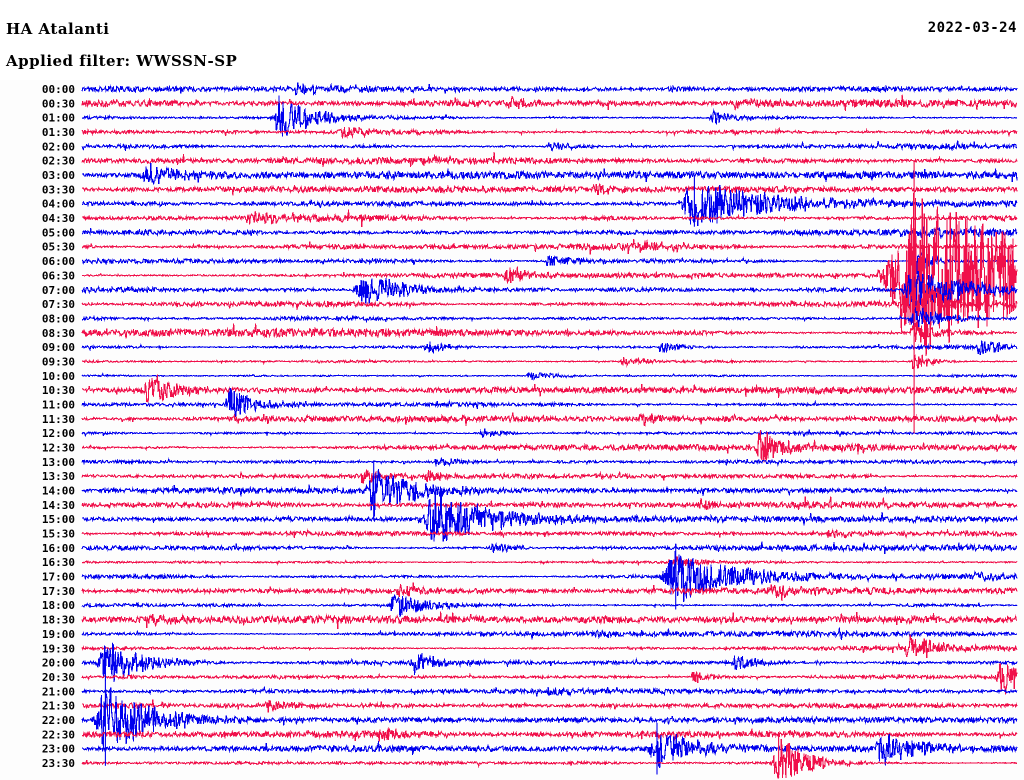 This screenshot has height=780, width=1024. What do you see at coordinates (58, 146) in the screenshot?
I see `time-axis-label: 02:00` at bounding box center [58, 146].